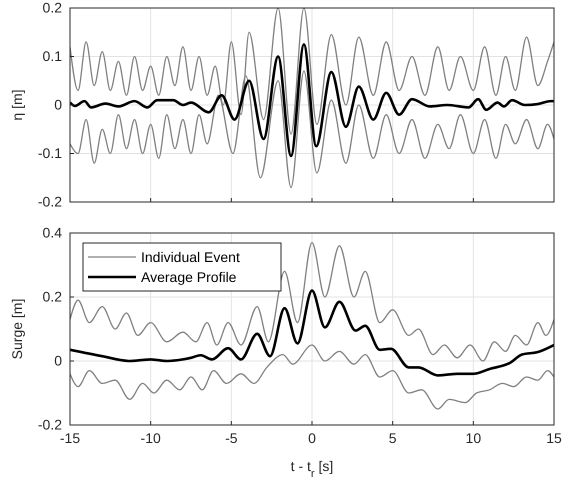 The image size is (585, 483). Describe the element at coordinates (190, 257) in the screenshot. I see `legend-label: Individual Event` at that location.